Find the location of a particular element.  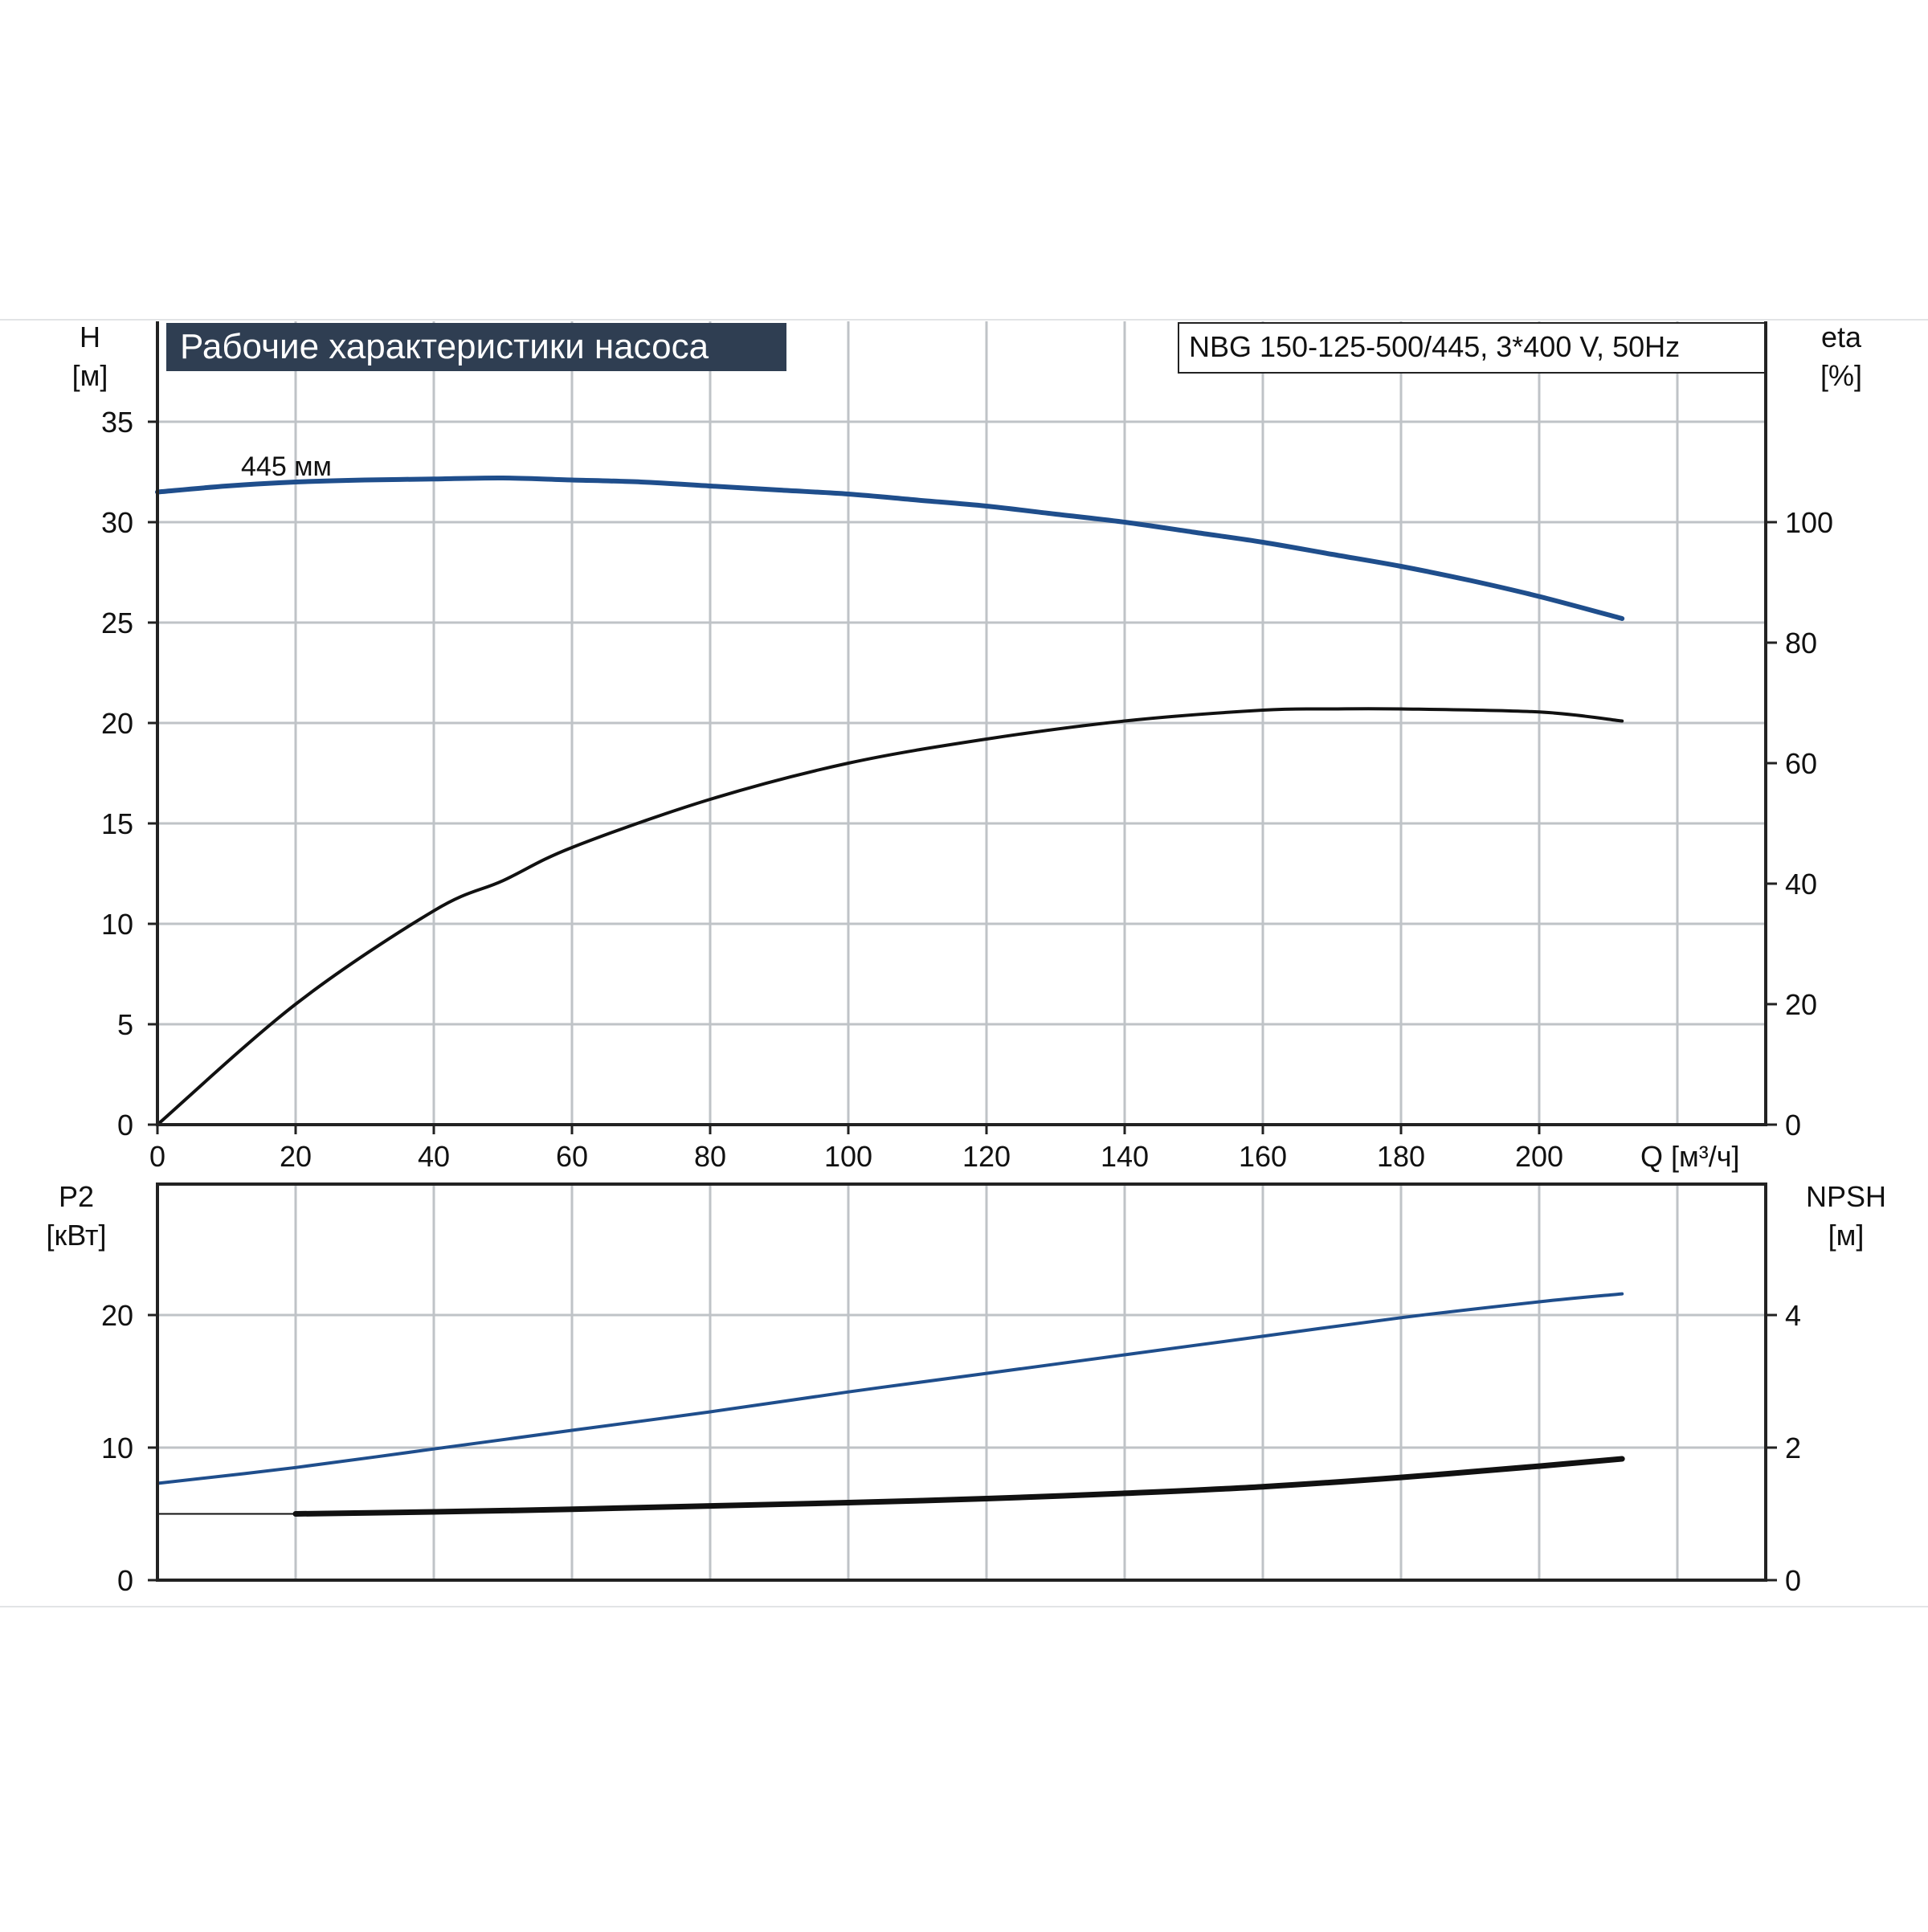

npsh-tick-label: 0 is located at coordinates (1793, 1580).